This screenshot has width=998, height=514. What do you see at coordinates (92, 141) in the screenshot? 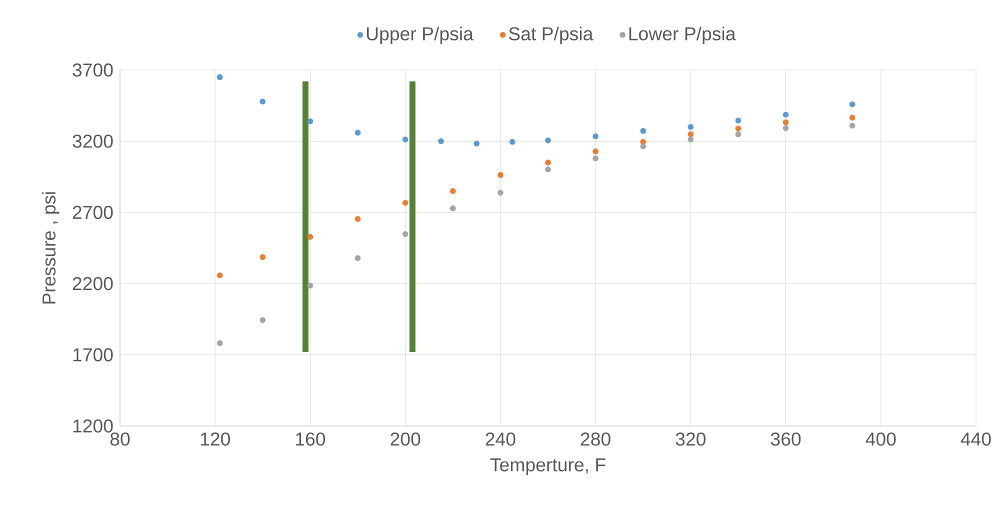
I see `y-tick-label: 3200` at bounding box center [92, 141].